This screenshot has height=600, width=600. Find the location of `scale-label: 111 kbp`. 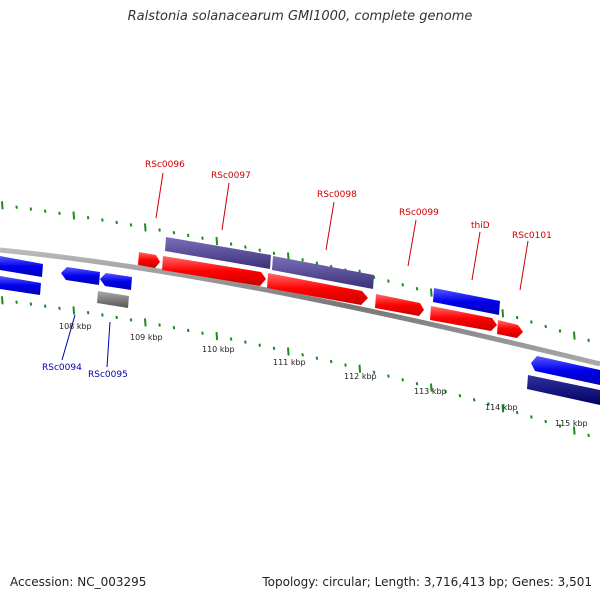

scale-label: 111 kbp is located at coordinates (289, 362).